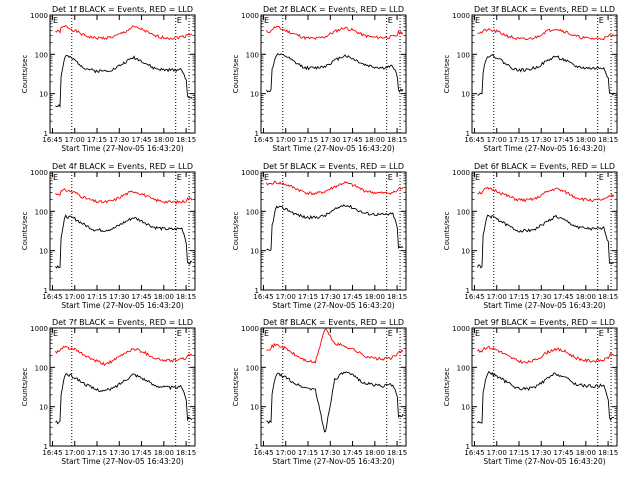  I want to click on panel-title: Det 6f BLACK = Events, RED = LLD, so click(544, 166).